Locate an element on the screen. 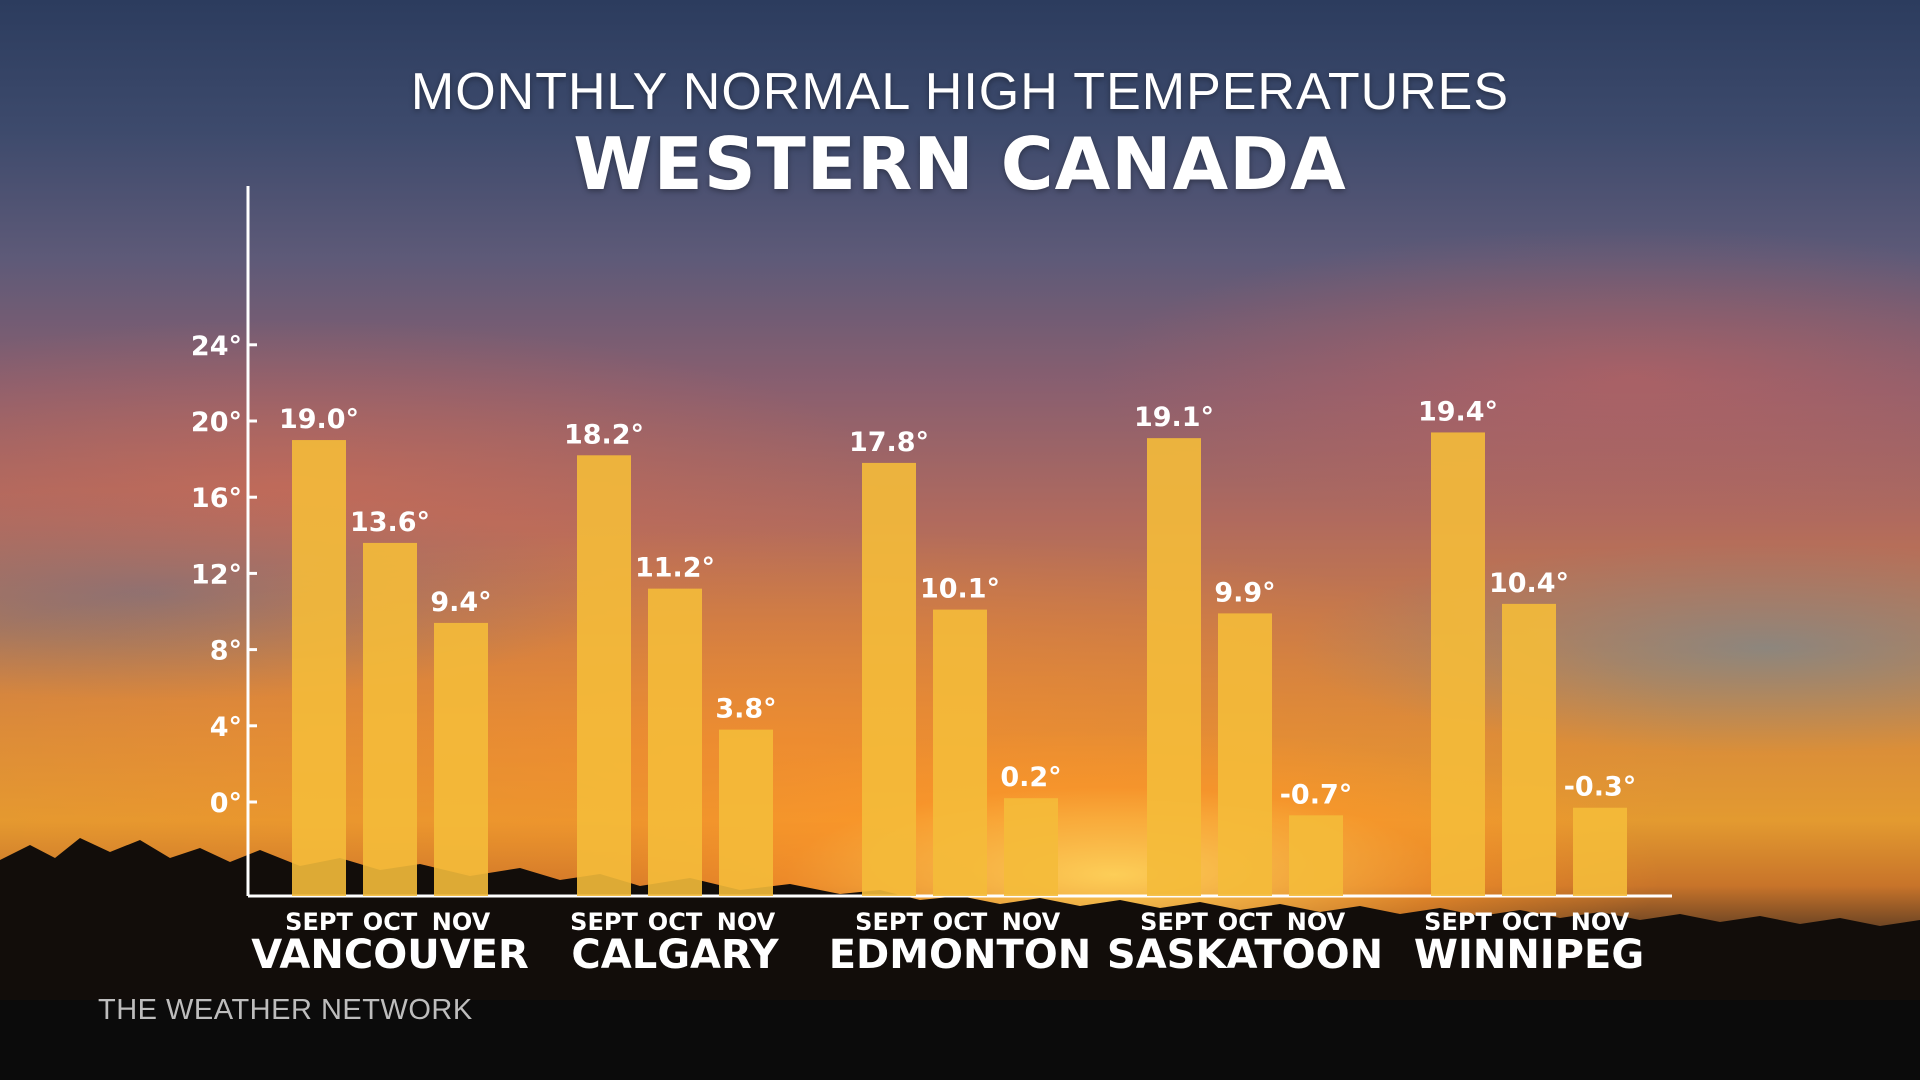 The image size is (1920, 1080). bar-value-label: 10.1° is located at coordinates (960, 589).